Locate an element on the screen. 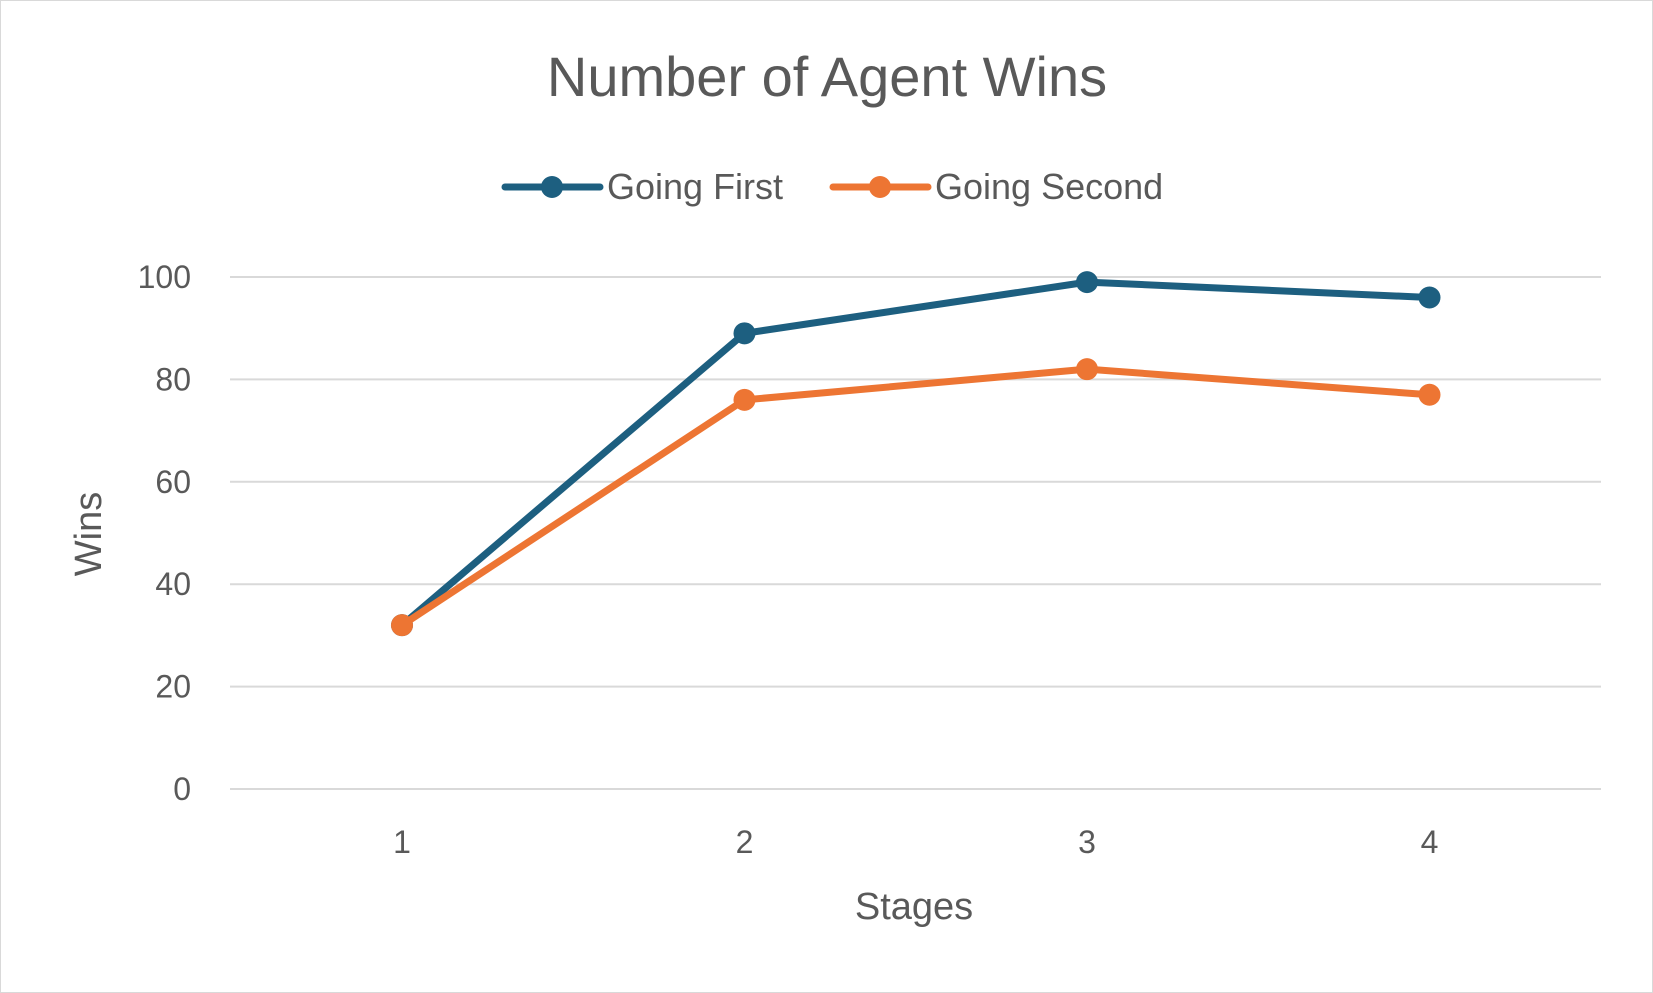  legend-item-2: Going Second is located at coordinates (996, 186).